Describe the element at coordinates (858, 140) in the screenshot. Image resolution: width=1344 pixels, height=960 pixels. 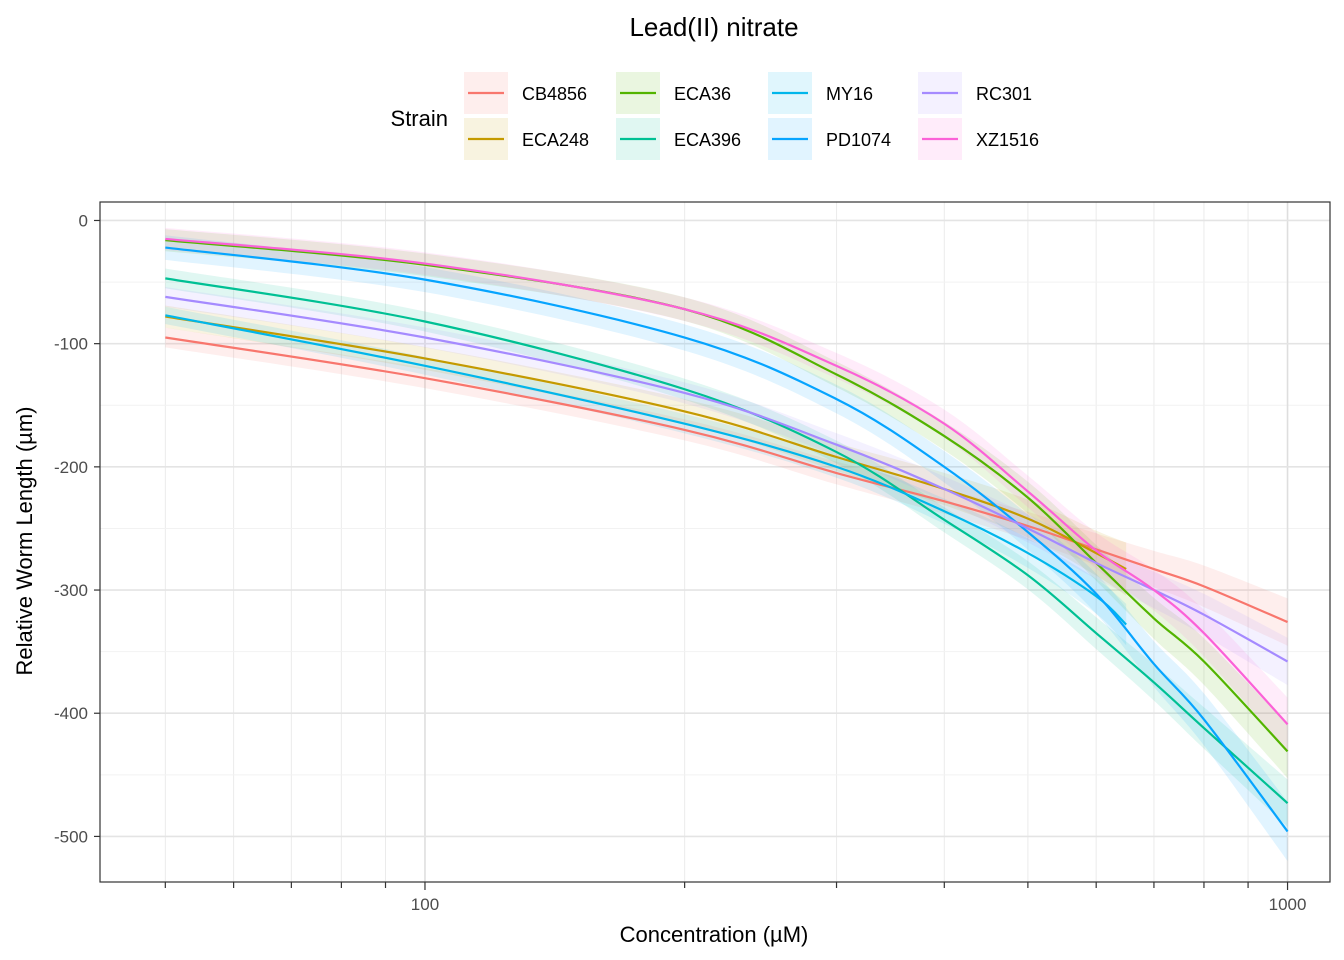
I see `legend-label: PD1074` at that location.